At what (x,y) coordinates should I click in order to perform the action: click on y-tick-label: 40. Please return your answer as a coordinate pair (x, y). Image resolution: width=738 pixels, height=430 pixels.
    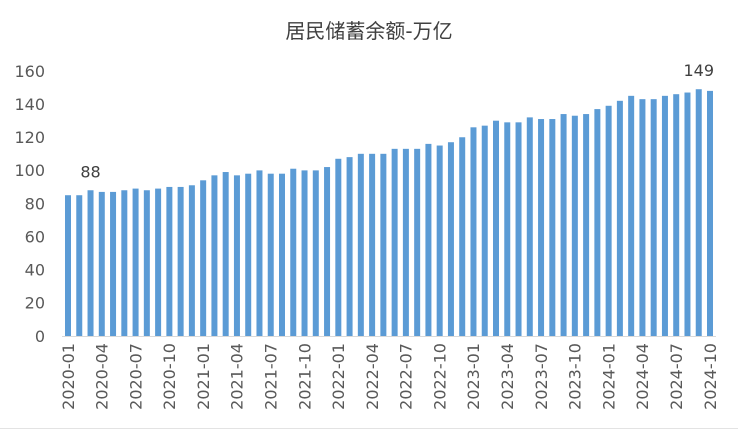
    Looking at the image, I should click on (35, 270).